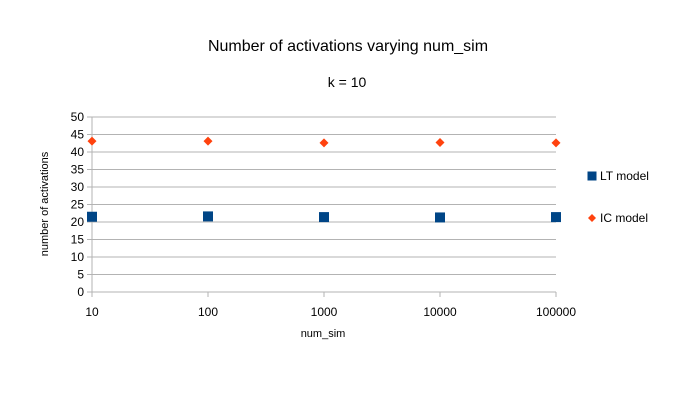 Image resolution: width=700 pixels, height=400 pixels. What do you see at coordinates (440, 312) in the screenshot?
I see `x-tick-label: 10000` at bounding box center [440, 312].